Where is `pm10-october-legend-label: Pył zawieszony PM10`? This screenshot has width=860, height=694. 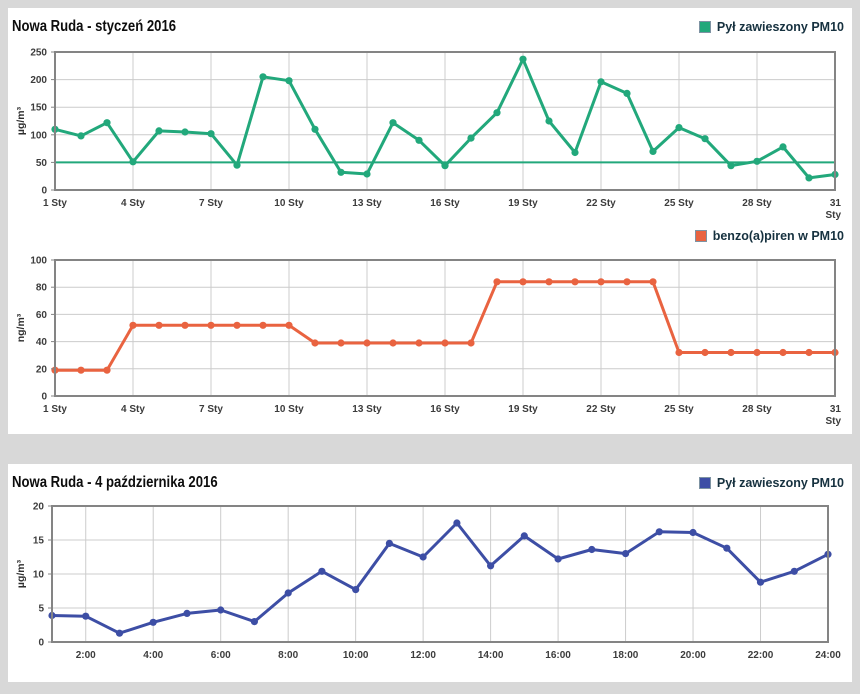 pm10-october-legend-label: Pył zawieszony PM10 is located at coordinates (780, 483).